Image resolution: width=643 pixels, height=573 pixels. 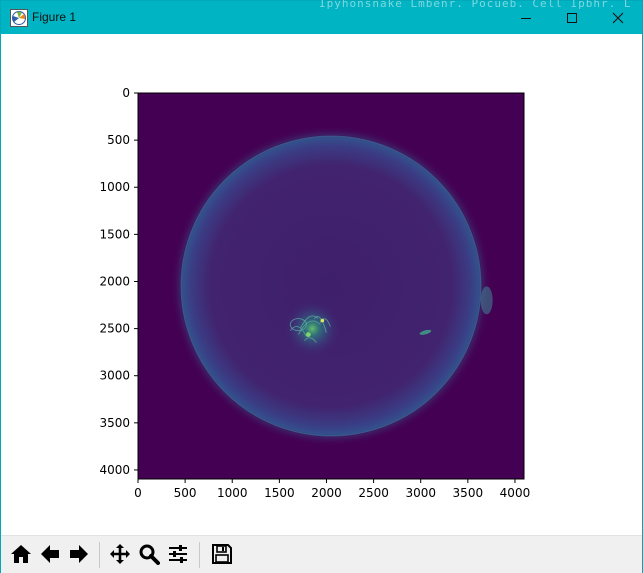 I want to click on minimize-button, so click(x=526, y=17).